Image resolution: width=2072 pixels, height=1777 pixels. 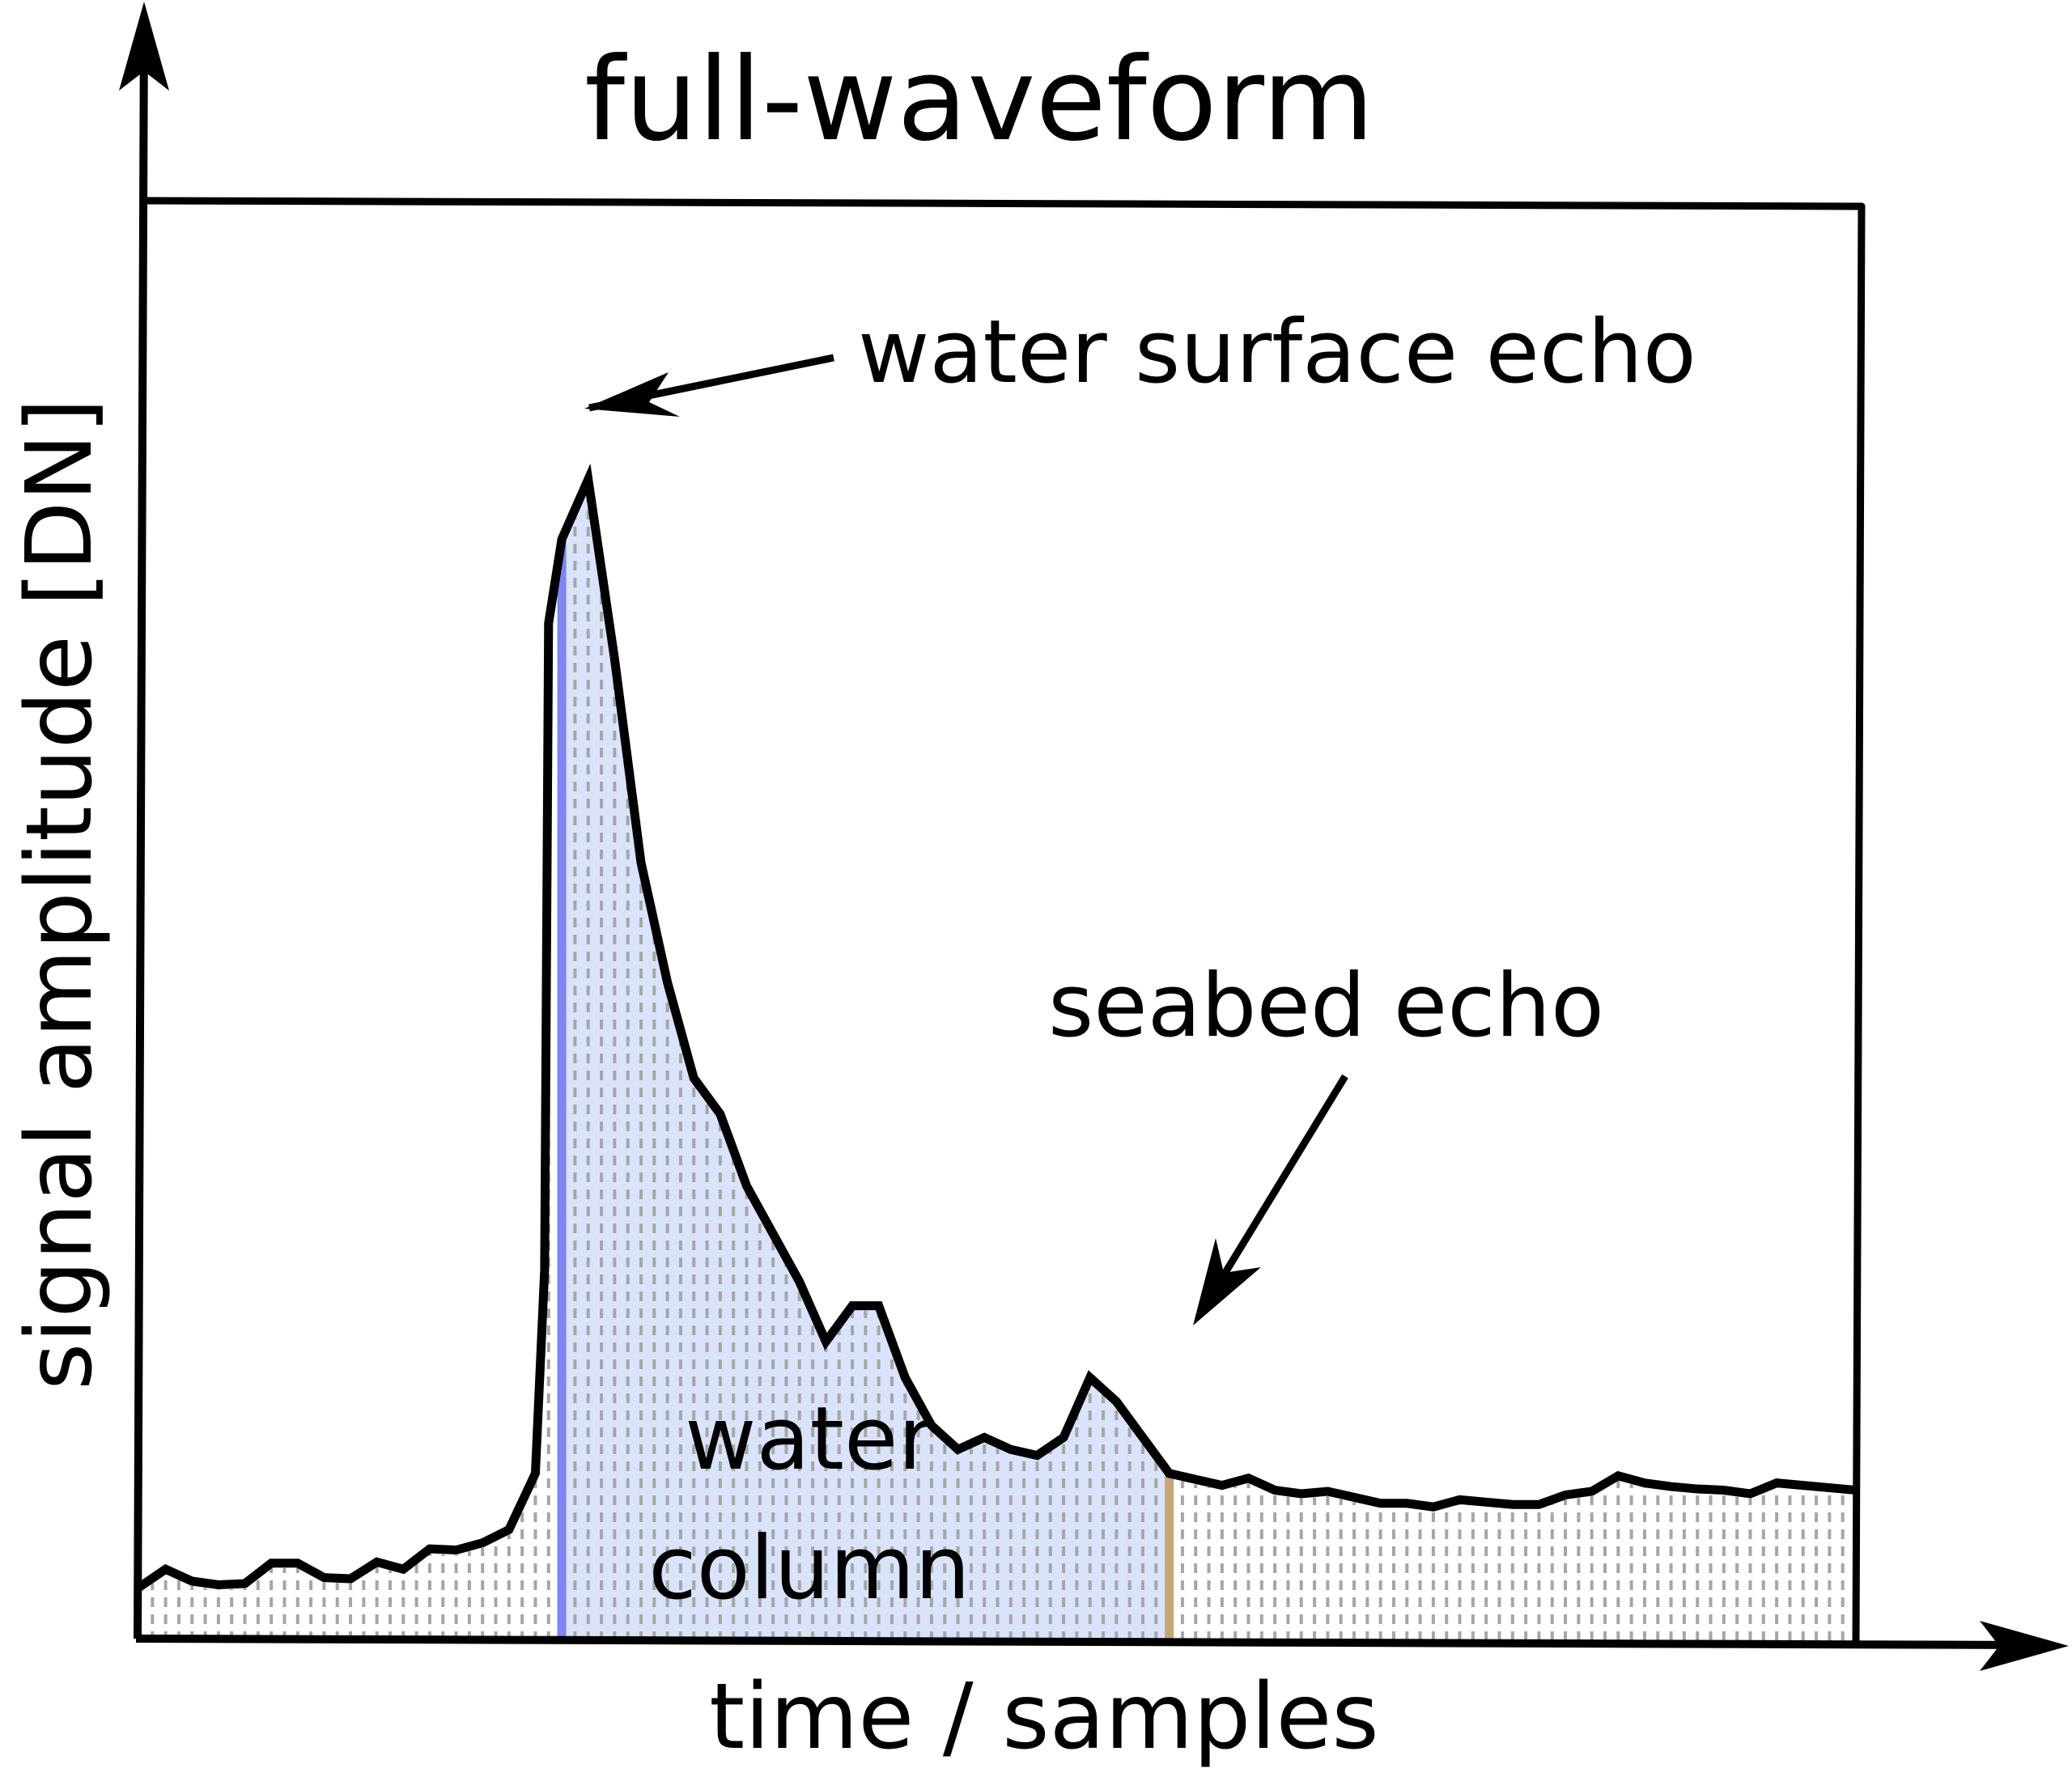 I want to click on water-surface-echo-arrowhead, so click(x=632, y=394).